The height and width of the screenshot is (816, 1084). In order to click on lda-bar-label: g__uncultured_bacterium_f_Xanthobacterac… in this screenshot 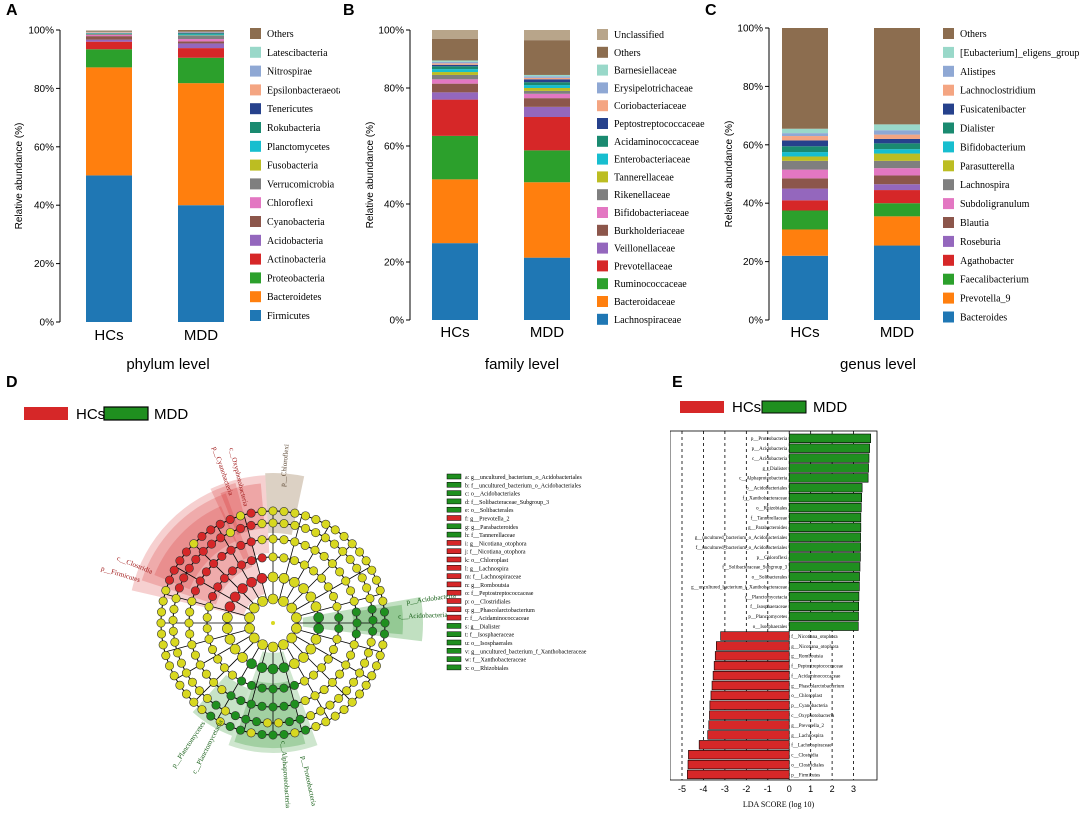, I will do `click(739, 587)`.